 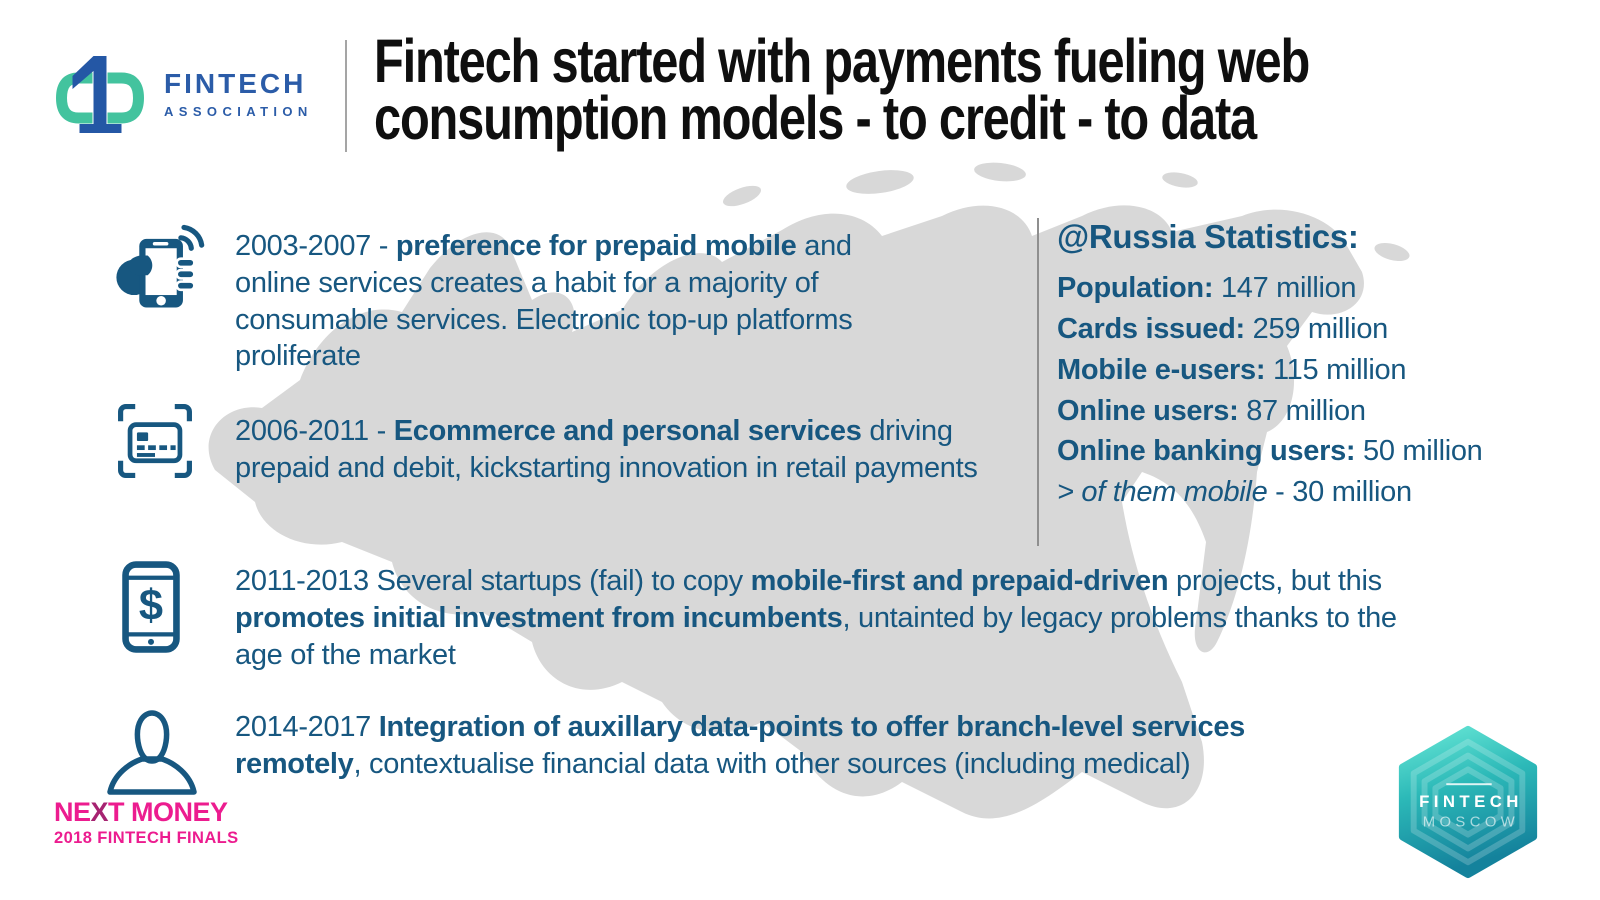 I want to click on logo-line1: FINTECH, so click(x=235, y=83).